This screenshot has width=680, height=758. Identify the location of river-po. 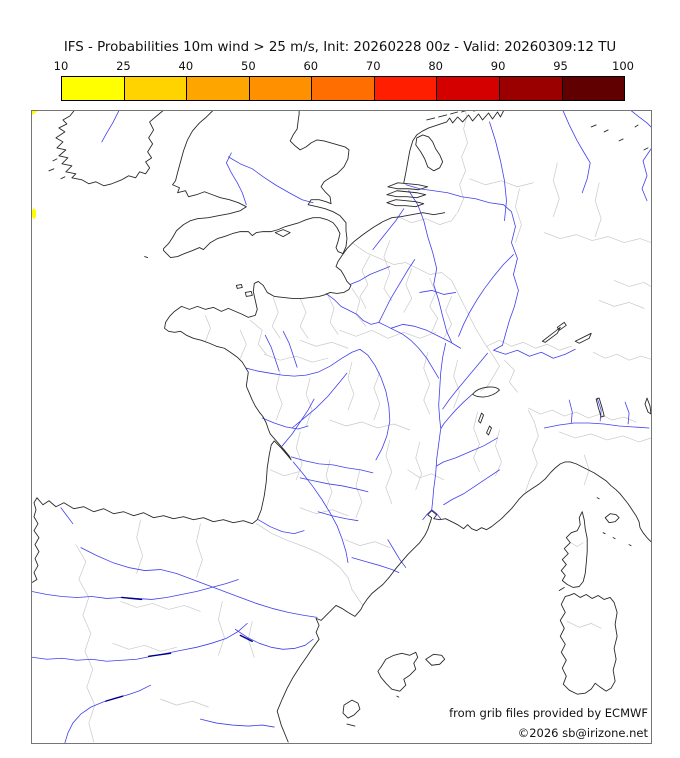
(596, 425).